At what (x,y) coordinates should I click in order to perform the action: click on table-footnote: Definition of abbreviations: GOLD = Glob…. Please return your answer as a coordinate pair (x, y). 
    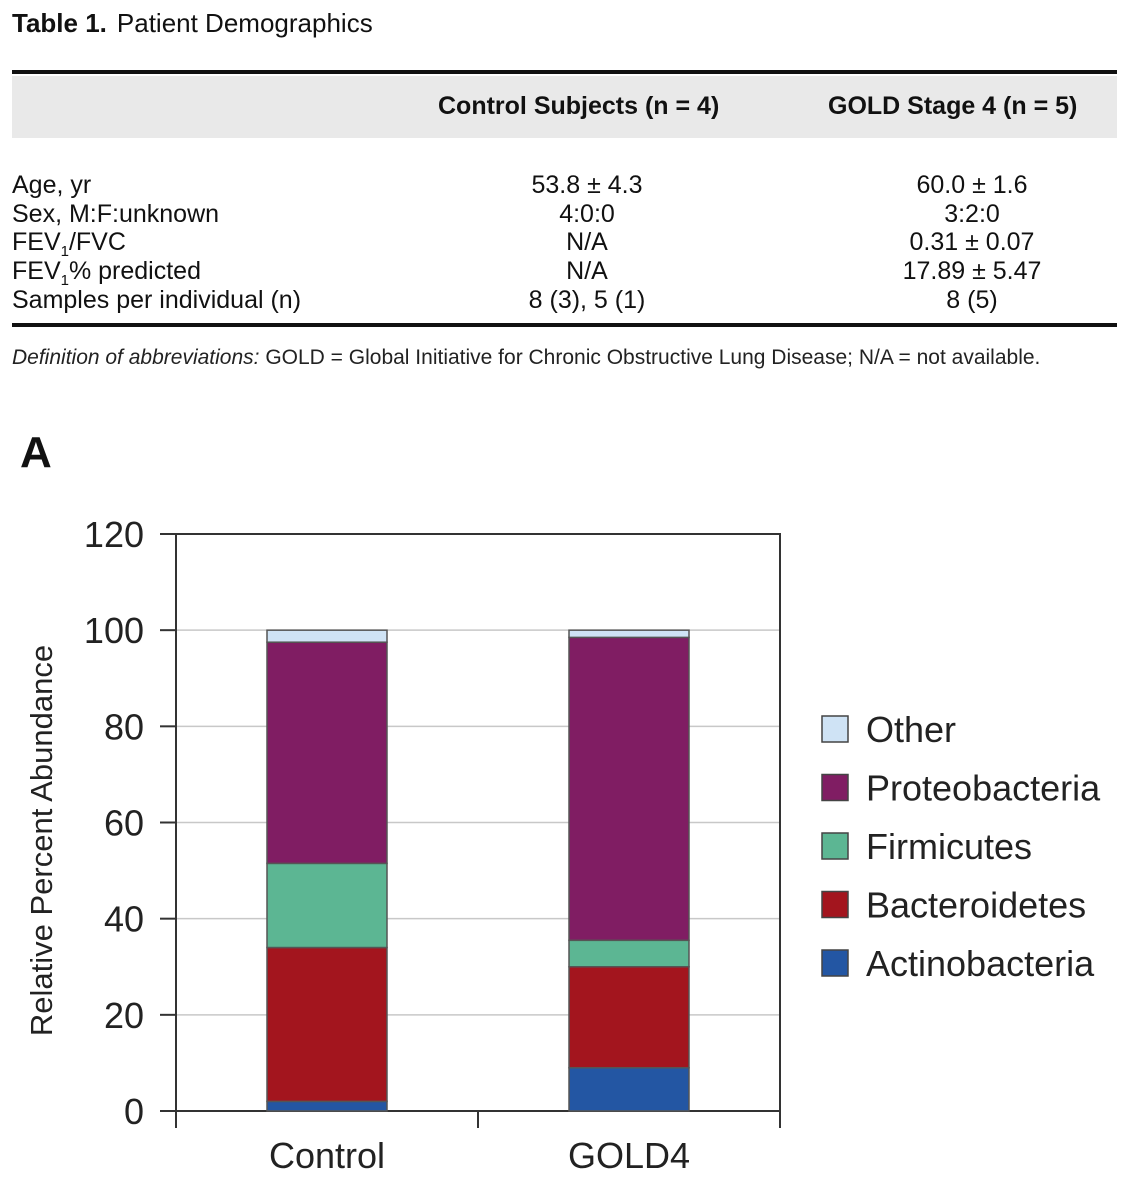
    Looking at the image, I should click on (567, 357).